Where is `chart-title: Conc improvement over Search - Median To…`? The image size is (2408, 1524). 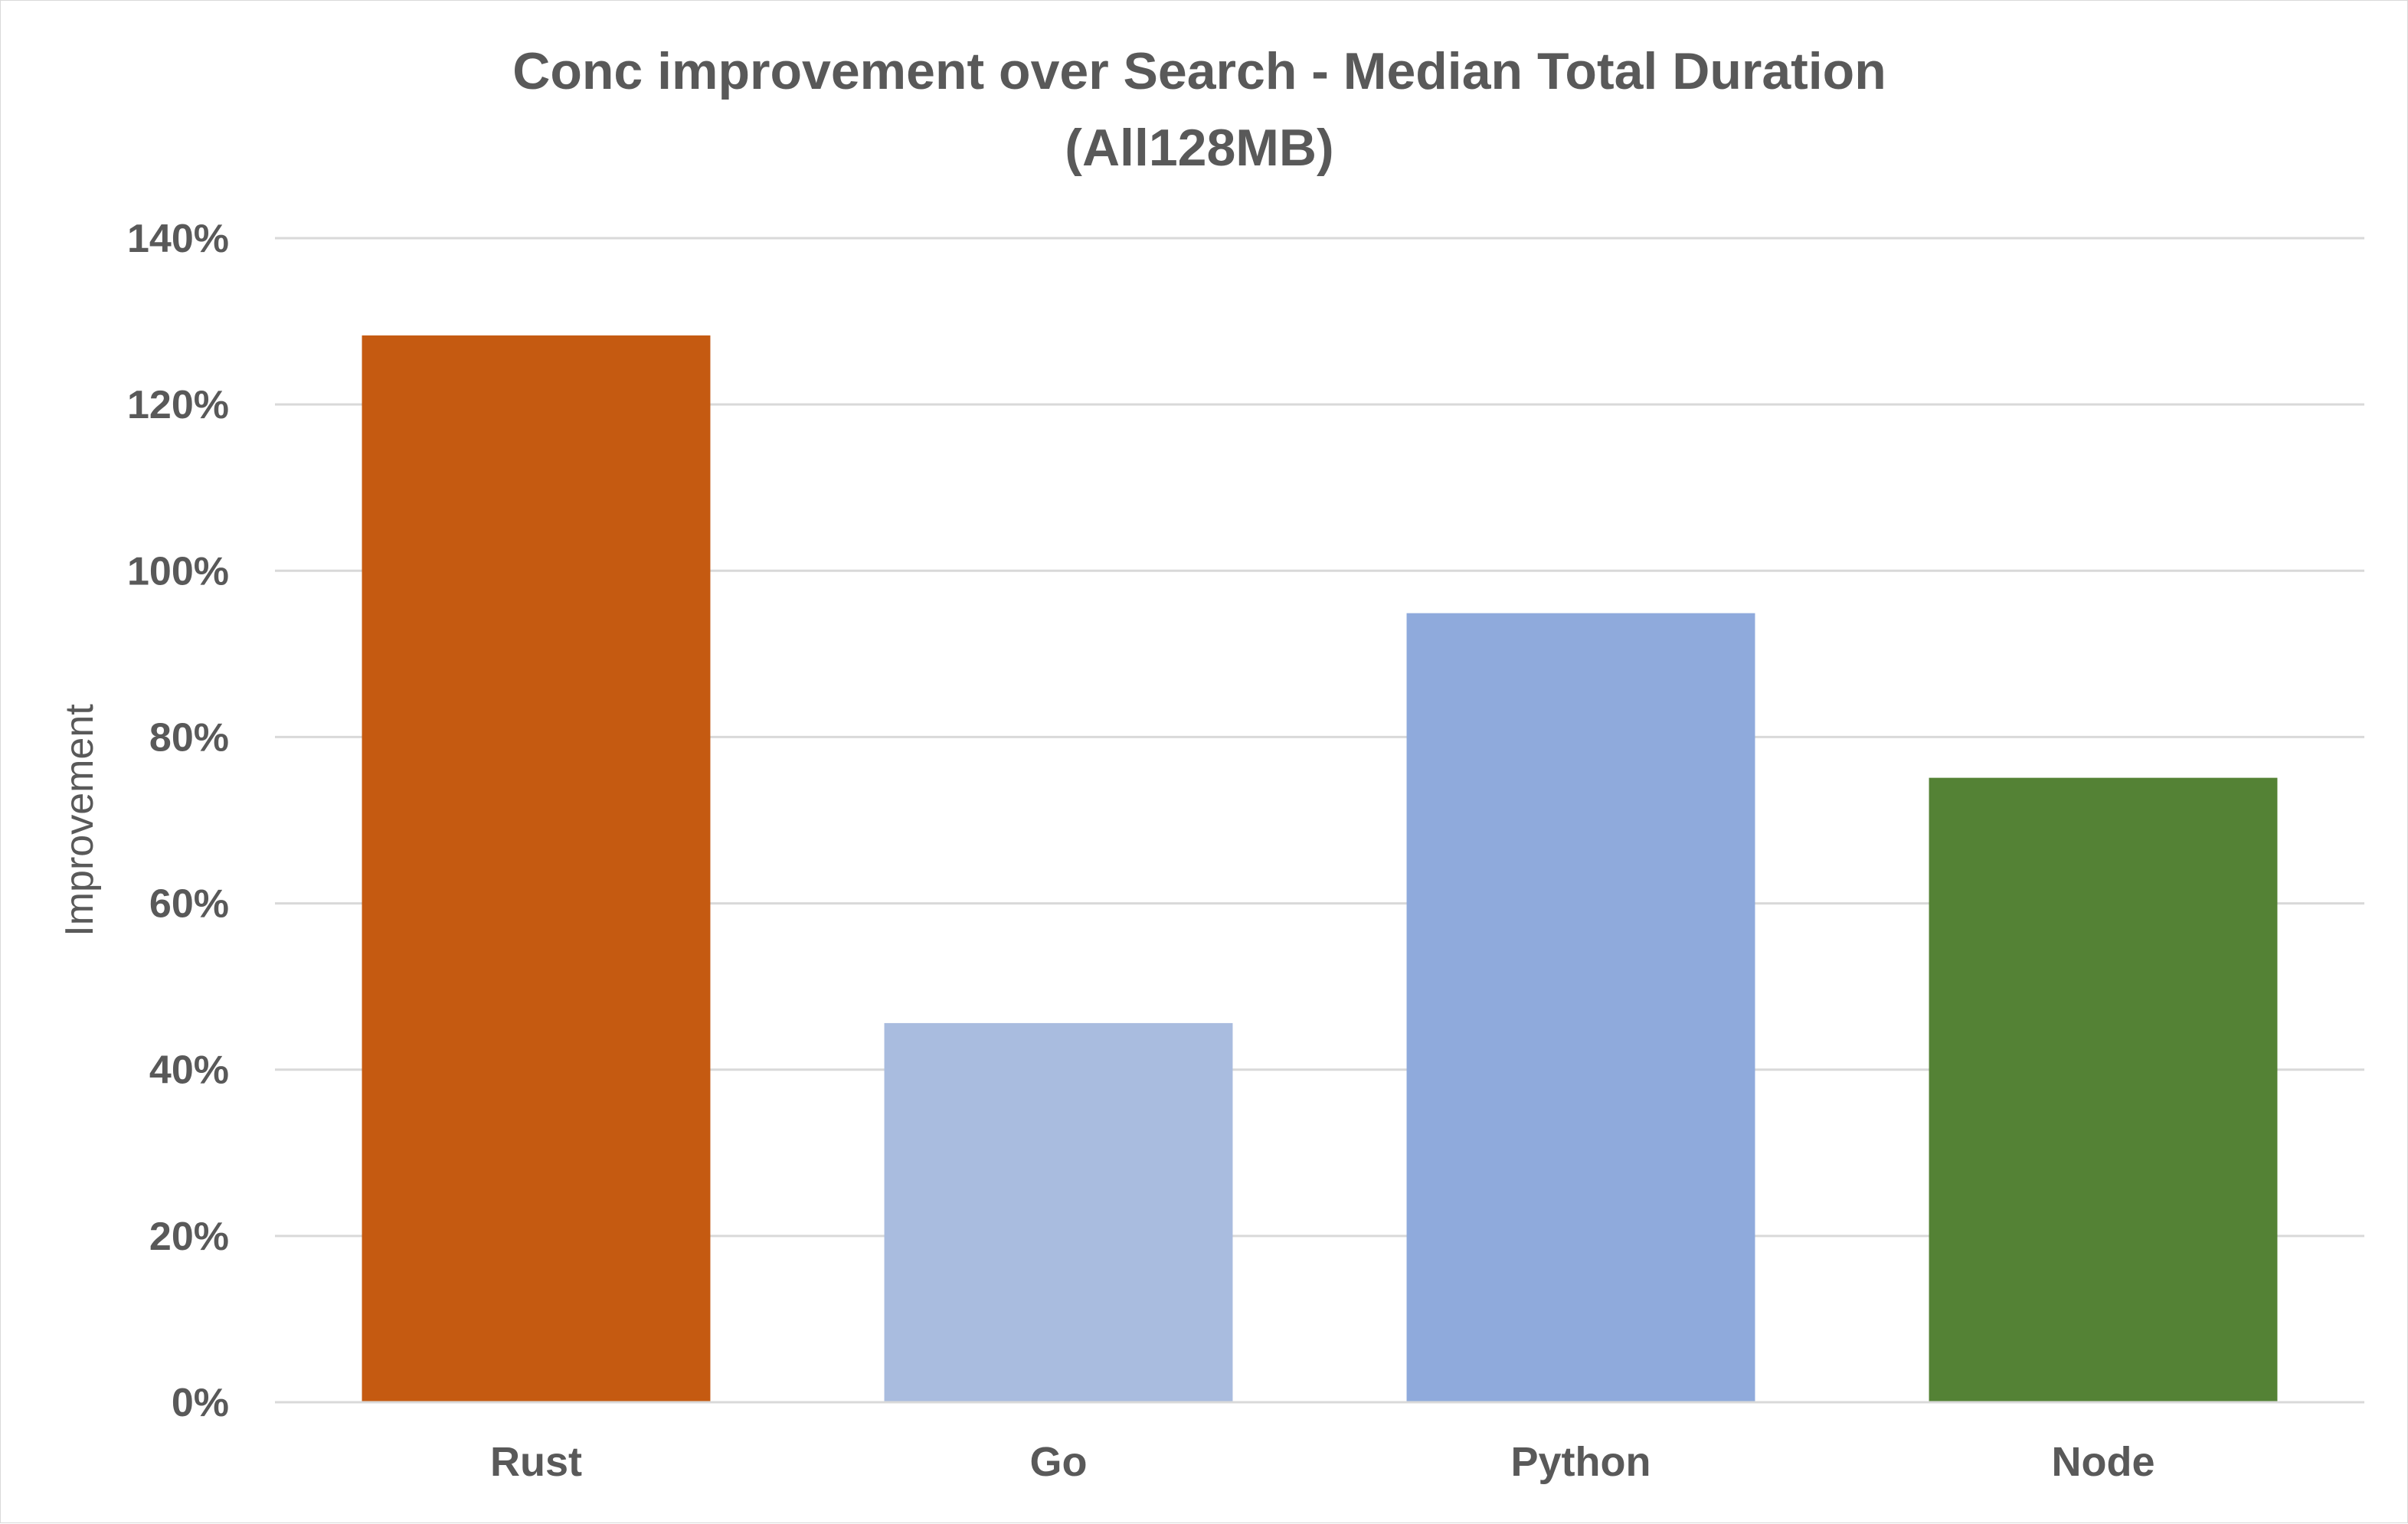 chart-title: Conc improvement over Search - Median To… is located at coordinates (1199, 110).